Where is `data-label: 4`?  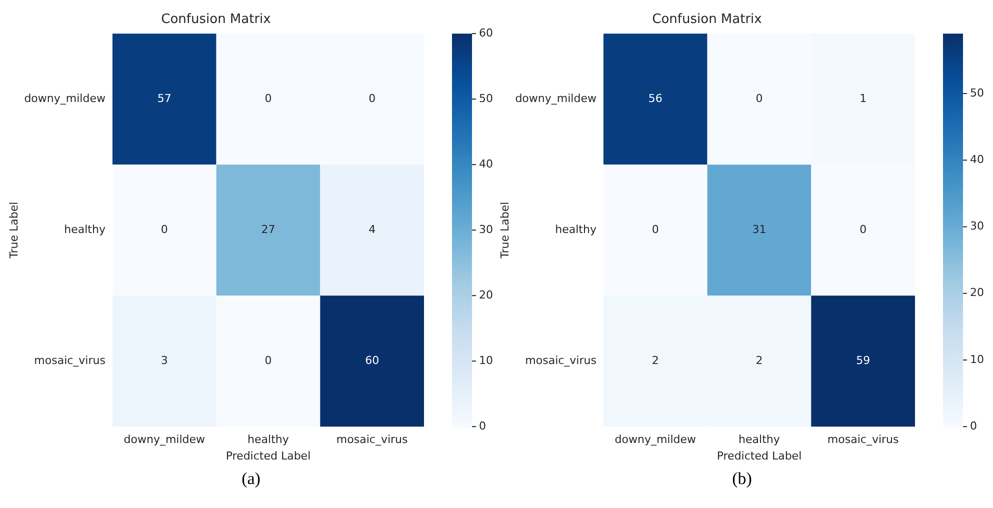
data-label: 4 is located at coordinates (372, 229).